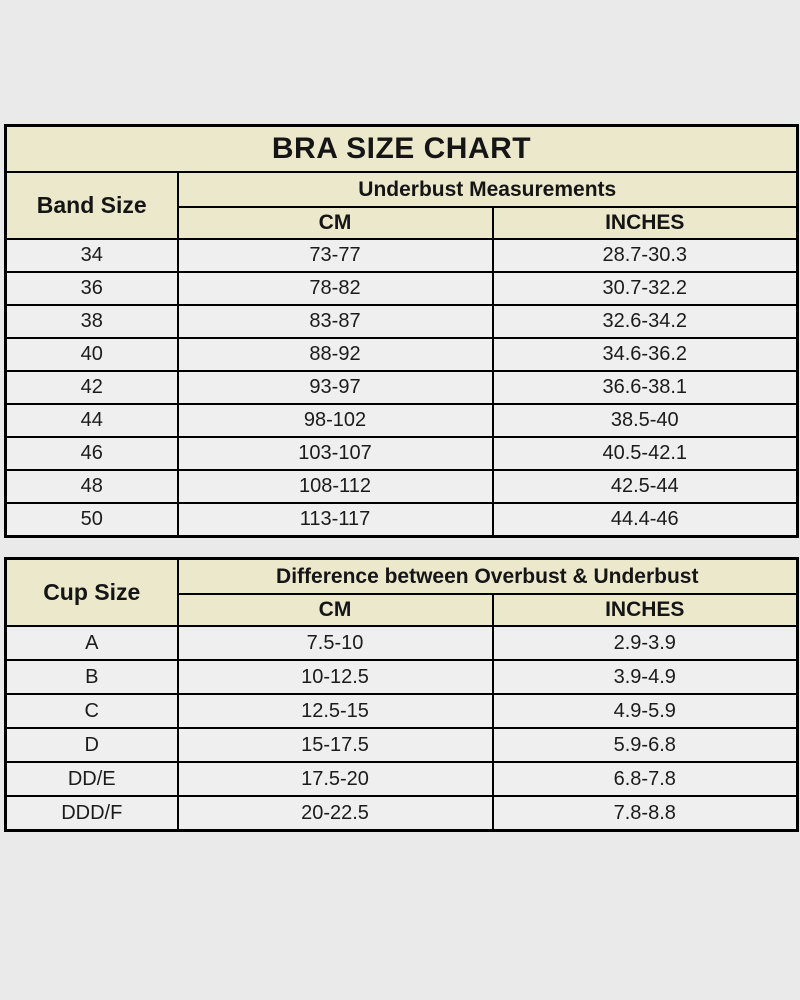 The height and width of the screenshot is (1000, 800). I want to click on inches-value-cell: 34.6-36.2, so click(645, 354).